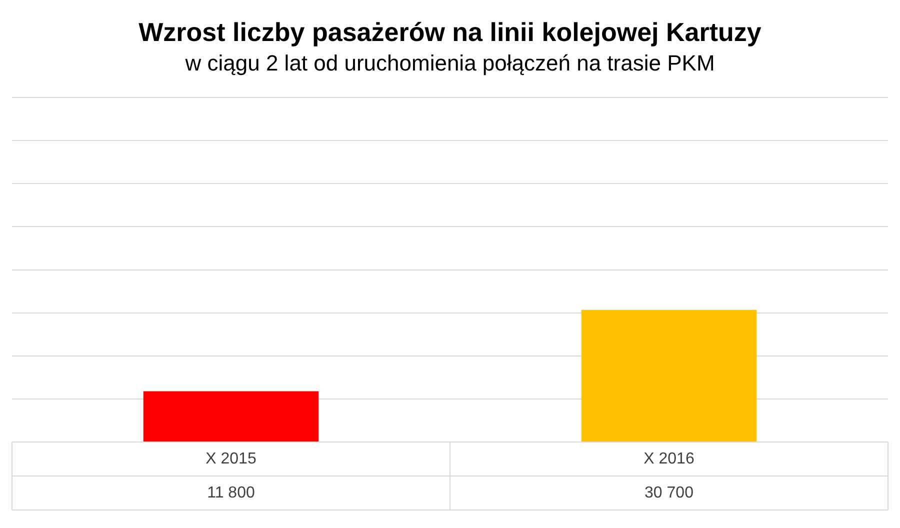  Describe the element at coordinates (231, 493) in the screenshot. I see `data-label: 11 800` at that location.